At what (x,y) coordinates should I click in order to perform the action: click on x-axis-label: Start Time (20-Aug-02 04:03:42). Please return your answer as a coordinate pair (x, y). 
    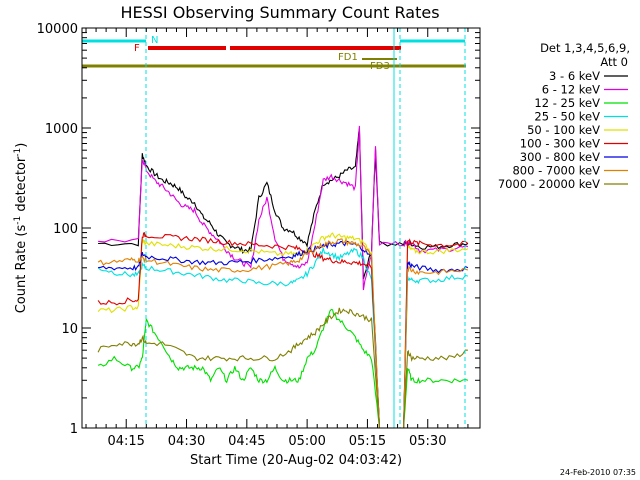
    Looking at the image, I should click on (296, 460).